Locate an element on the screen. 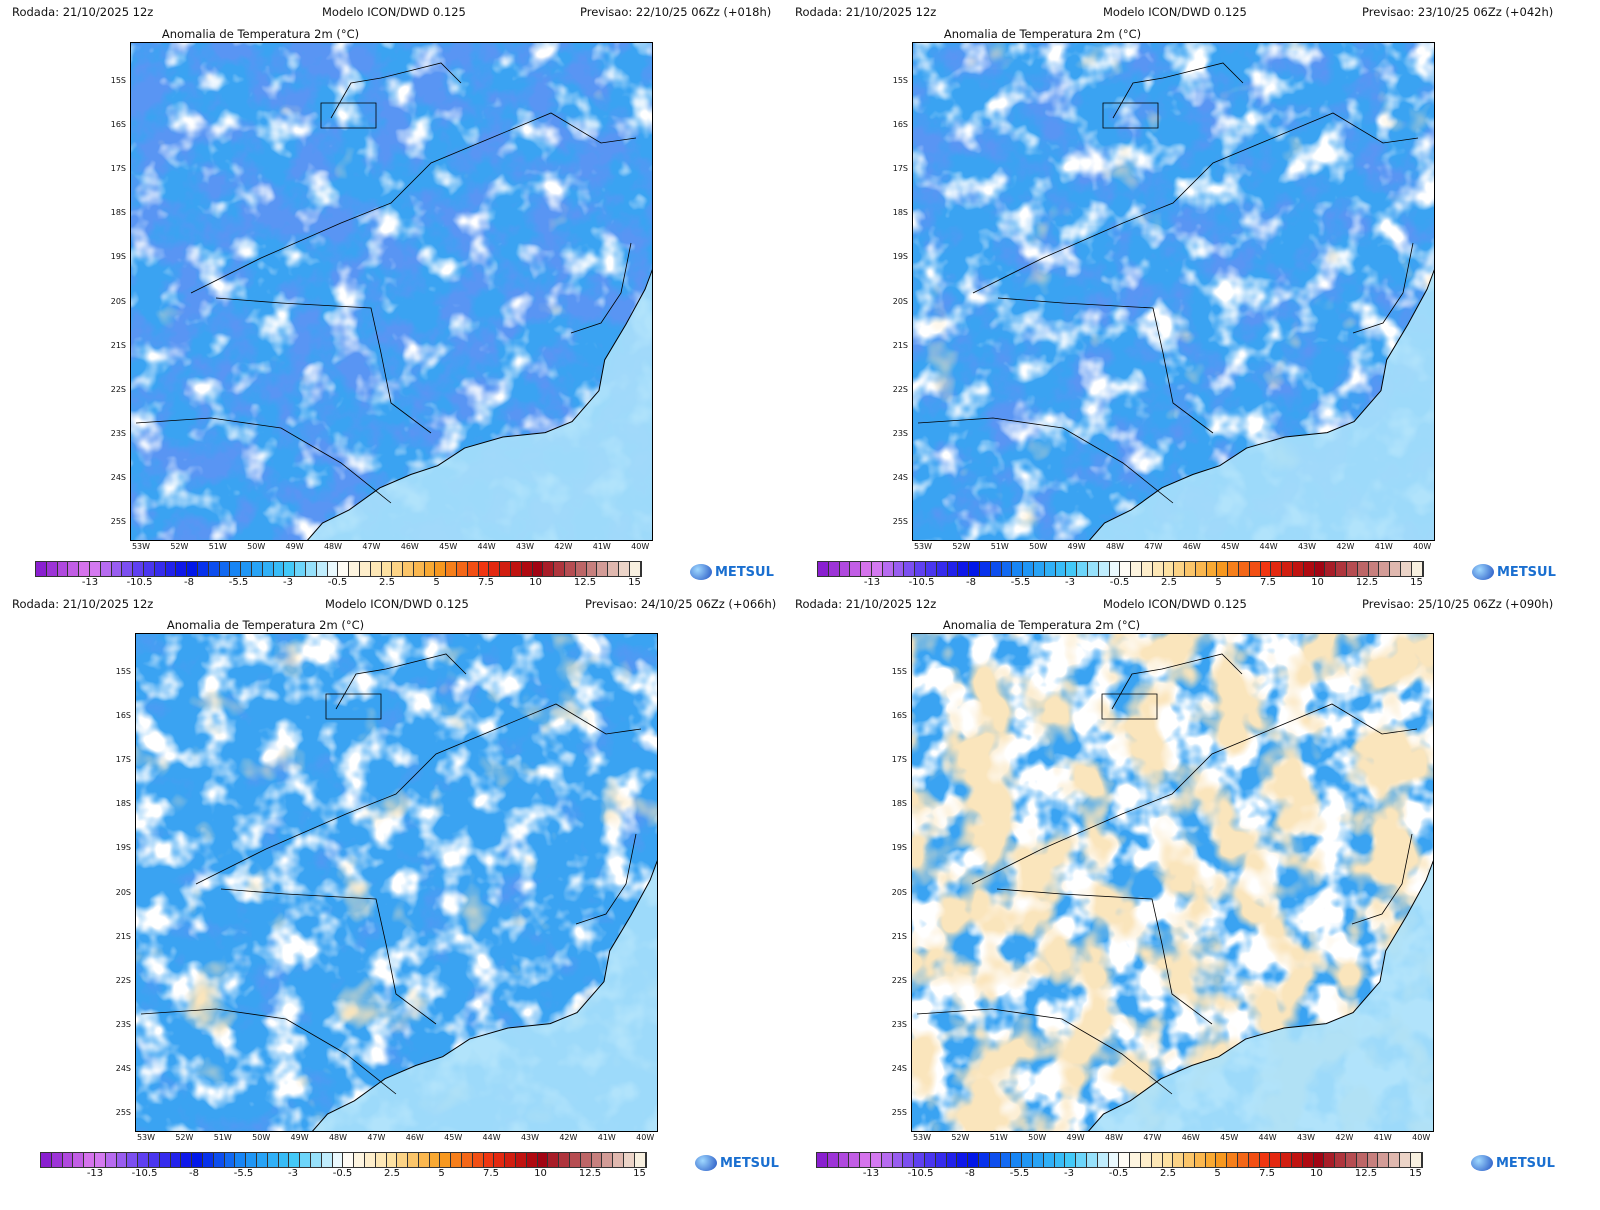 Image resolution: width=1600 pixels, height=1210 pixels. latitude-label: 17S is located at coordinates (900, 169).